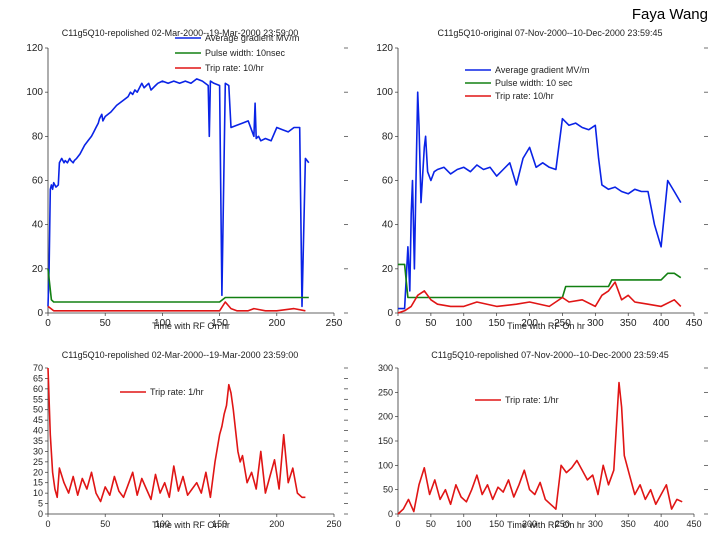 The image size is (720, 540). What do you see at coordinates (38, 368) in the screenshot?
I see `y-tick-label: 70` at bounding box center [38, 368].